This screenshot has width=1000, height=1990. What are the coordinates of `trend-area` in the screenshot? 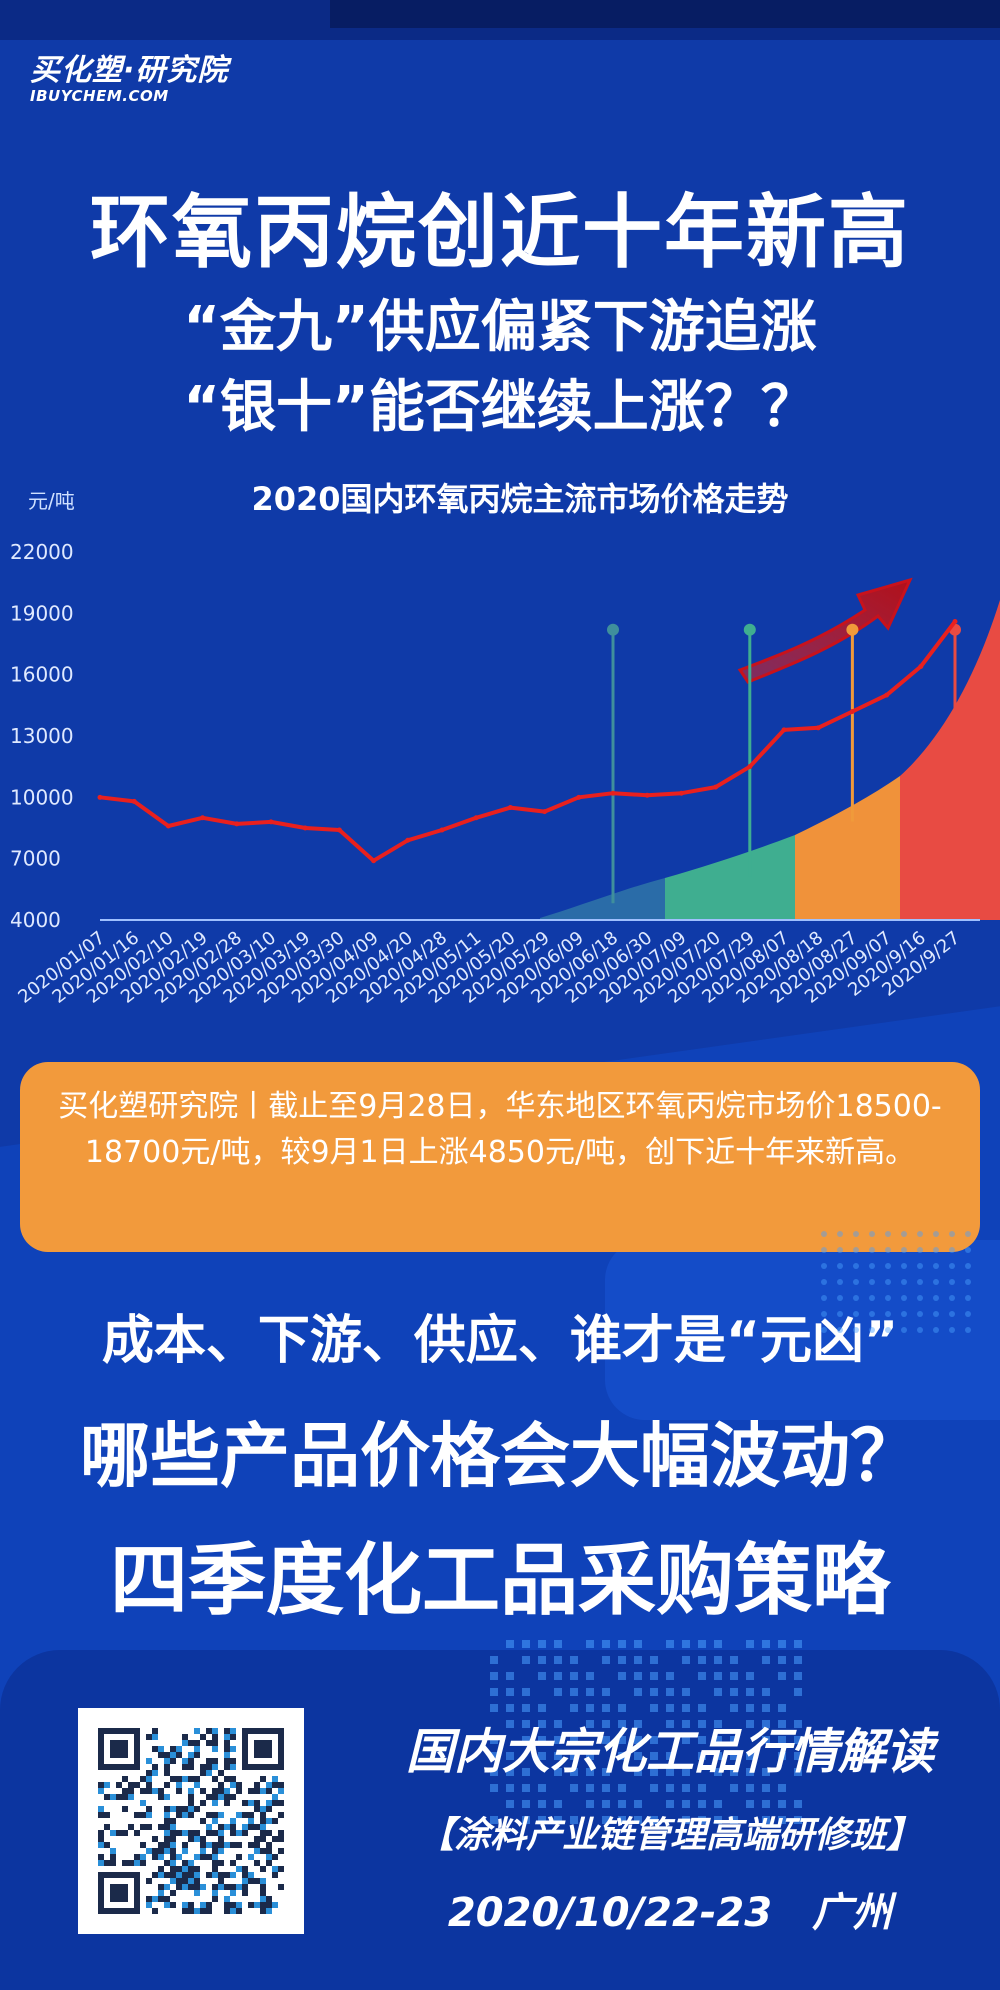 It's located at (770, 760).